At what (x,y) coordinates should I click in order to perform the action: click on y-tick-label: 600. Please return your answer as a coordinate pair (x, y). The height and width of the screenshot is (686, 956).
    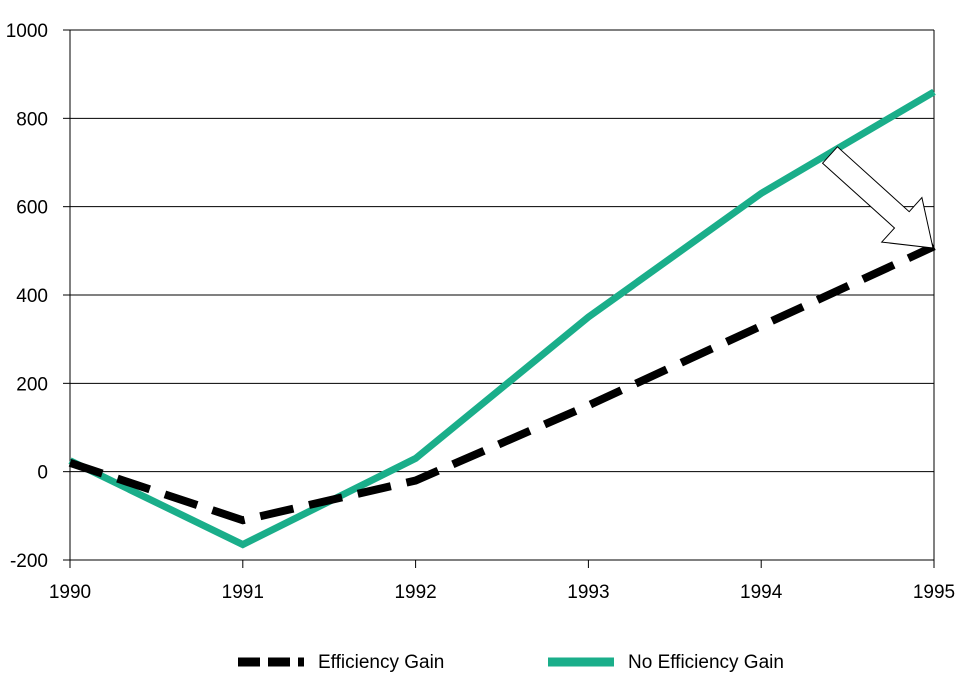
    Looking at the image, I should click on (32, 208).